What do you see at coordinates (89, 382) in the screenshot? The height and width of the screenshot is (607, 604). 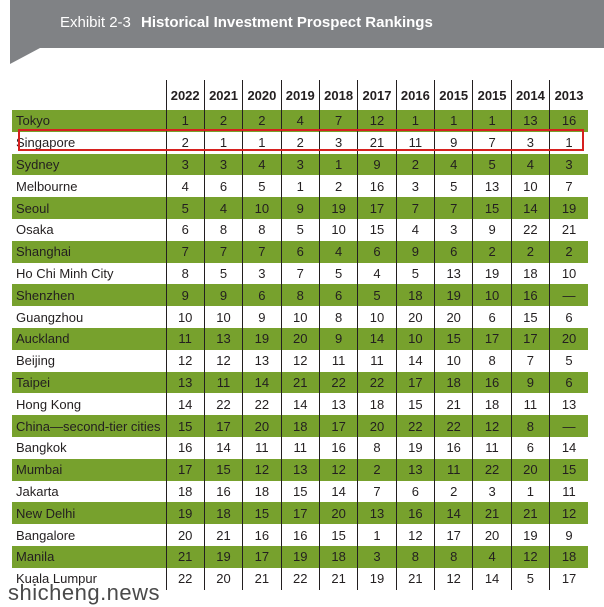 I see `city-name: Taipei` at bounding box center [89, 382].